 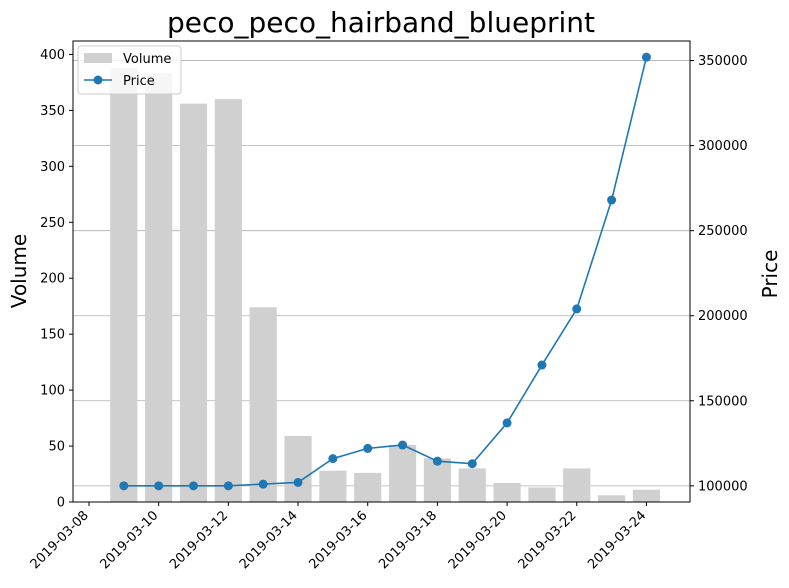 What do you see at coordinates (723, 401) in the screenshot?
I see `y2-tick-label: 150000` at bounding box center [723, 401].